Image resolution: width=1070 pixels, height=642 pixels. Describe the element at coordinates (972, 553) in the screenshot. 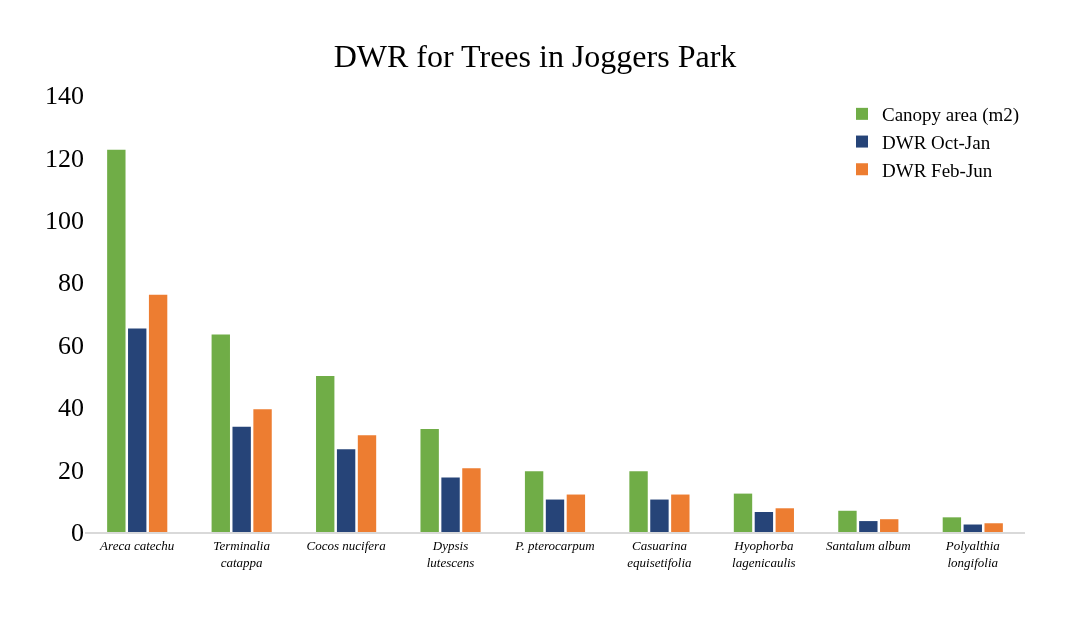

I see `x-tick-label: Polyalthia longifolia` at that location.